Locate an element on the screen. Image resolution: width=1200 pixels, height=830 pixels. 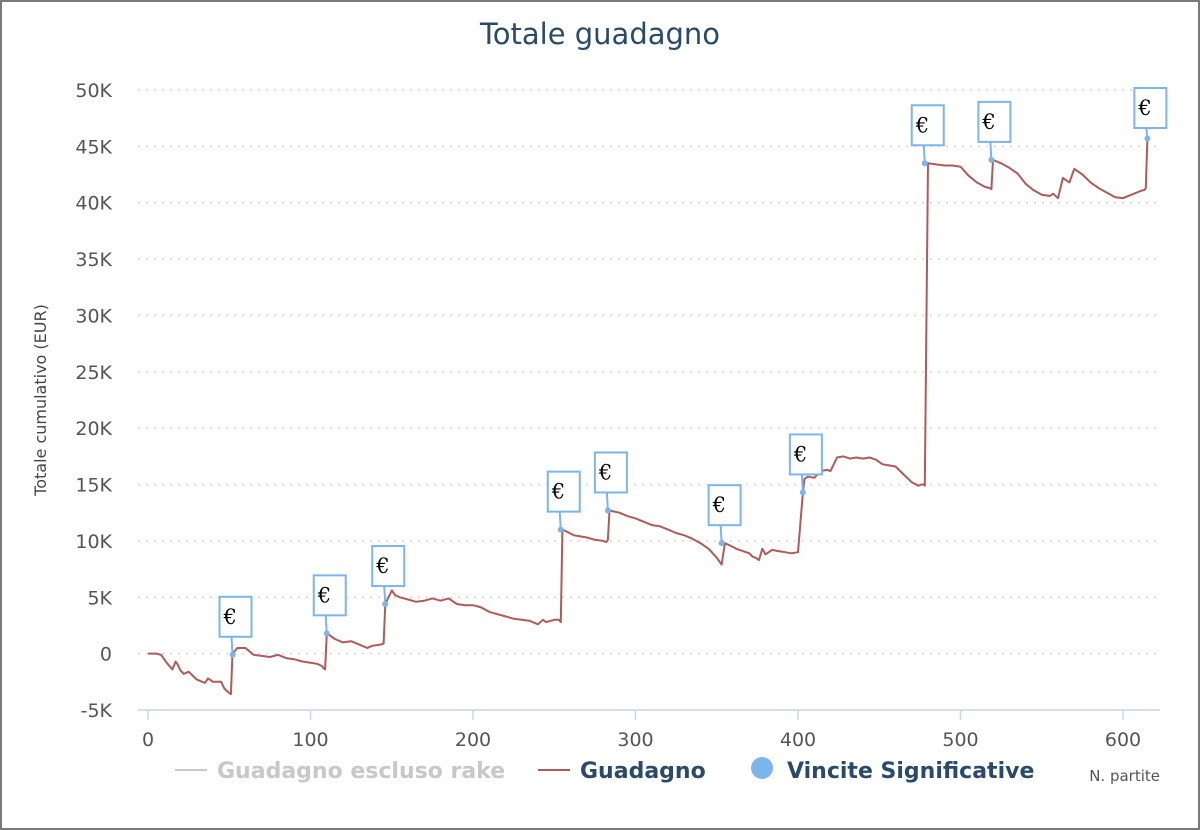
y-tick-label: 35K is located at coordinates (93, 260).